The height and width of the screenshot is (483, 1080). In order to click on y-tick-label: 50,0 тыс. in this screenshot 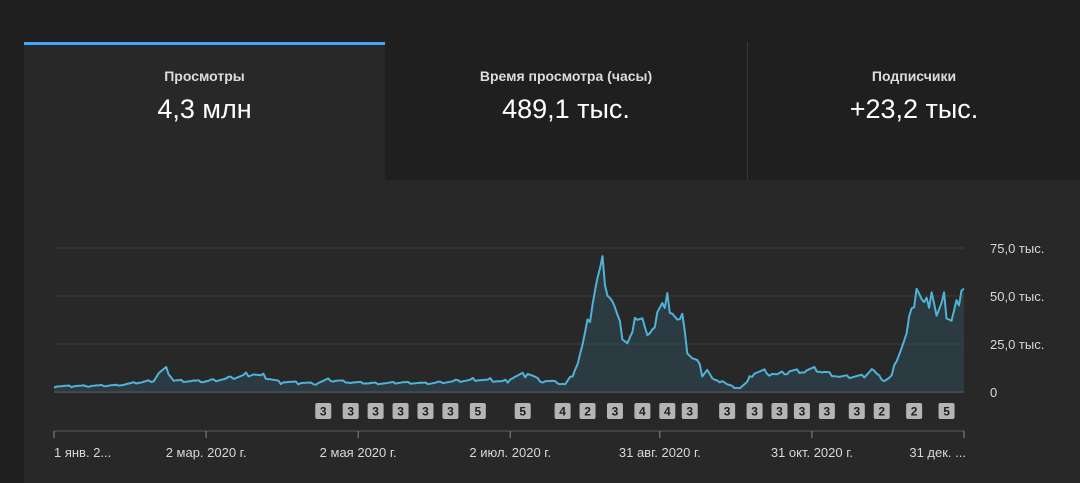, I will do `click(1017, 296)`.